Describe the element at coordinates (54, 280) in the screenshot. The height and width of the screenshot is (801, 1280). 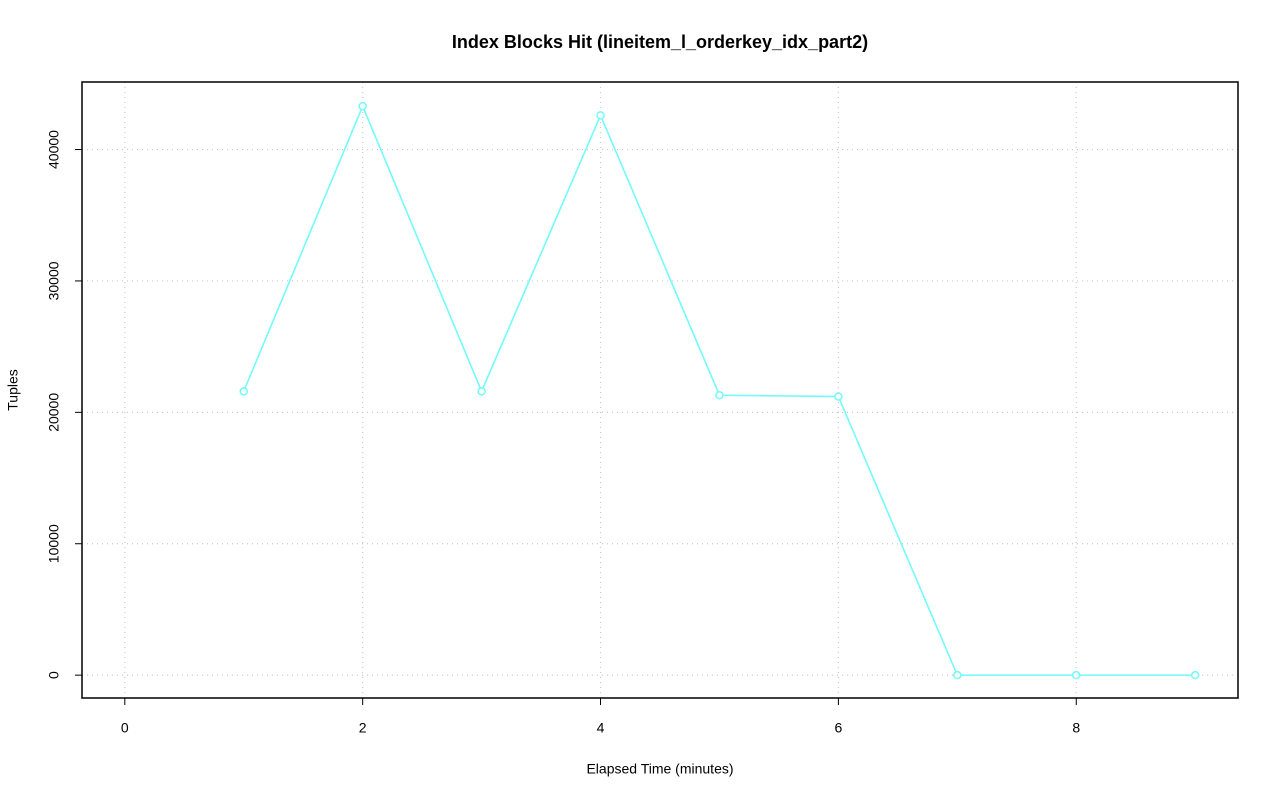
I see `y-tick-label: 30000` at that location.